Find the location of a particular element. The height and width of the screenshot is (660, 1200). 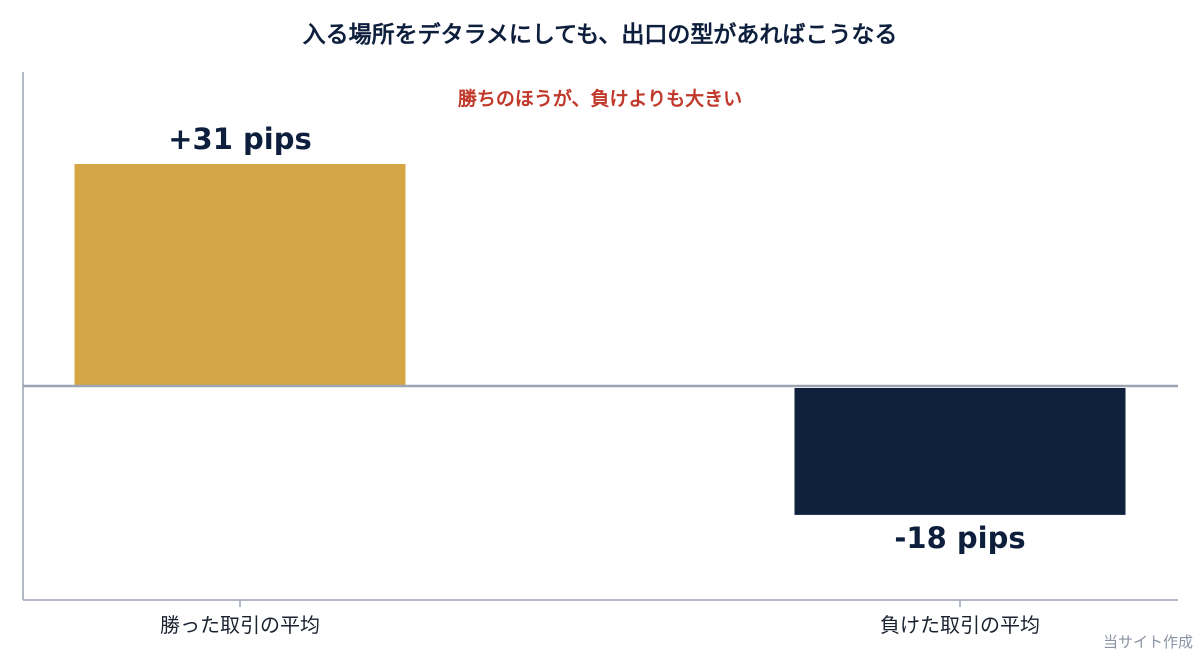

value-label: -18 pips is located at coordinates (959, 538).